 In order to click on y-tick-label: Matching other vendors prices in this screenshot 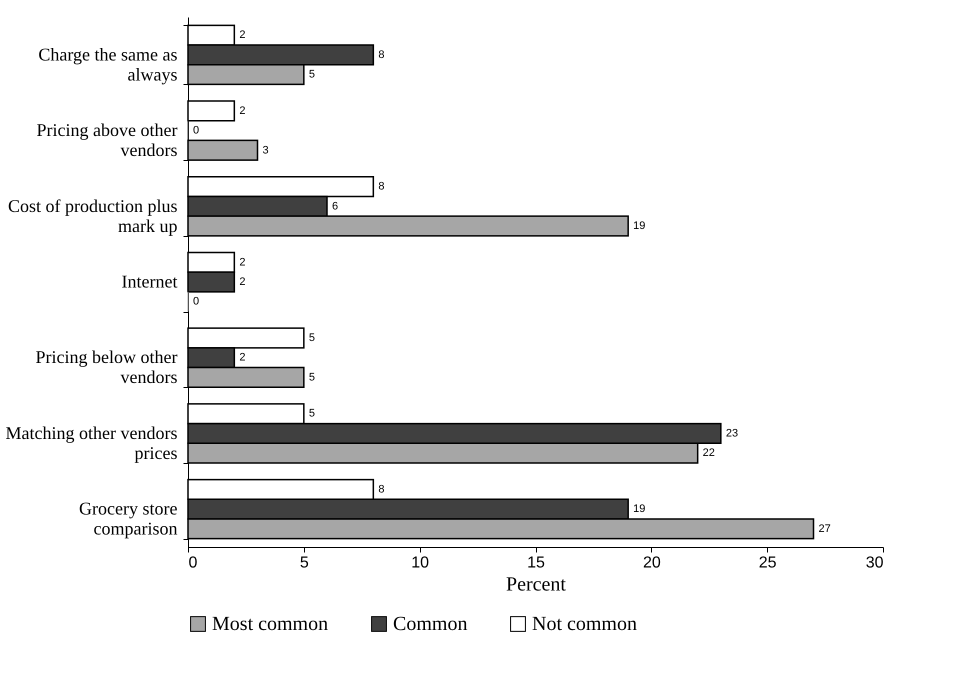, I will do `click(92, 442)`.